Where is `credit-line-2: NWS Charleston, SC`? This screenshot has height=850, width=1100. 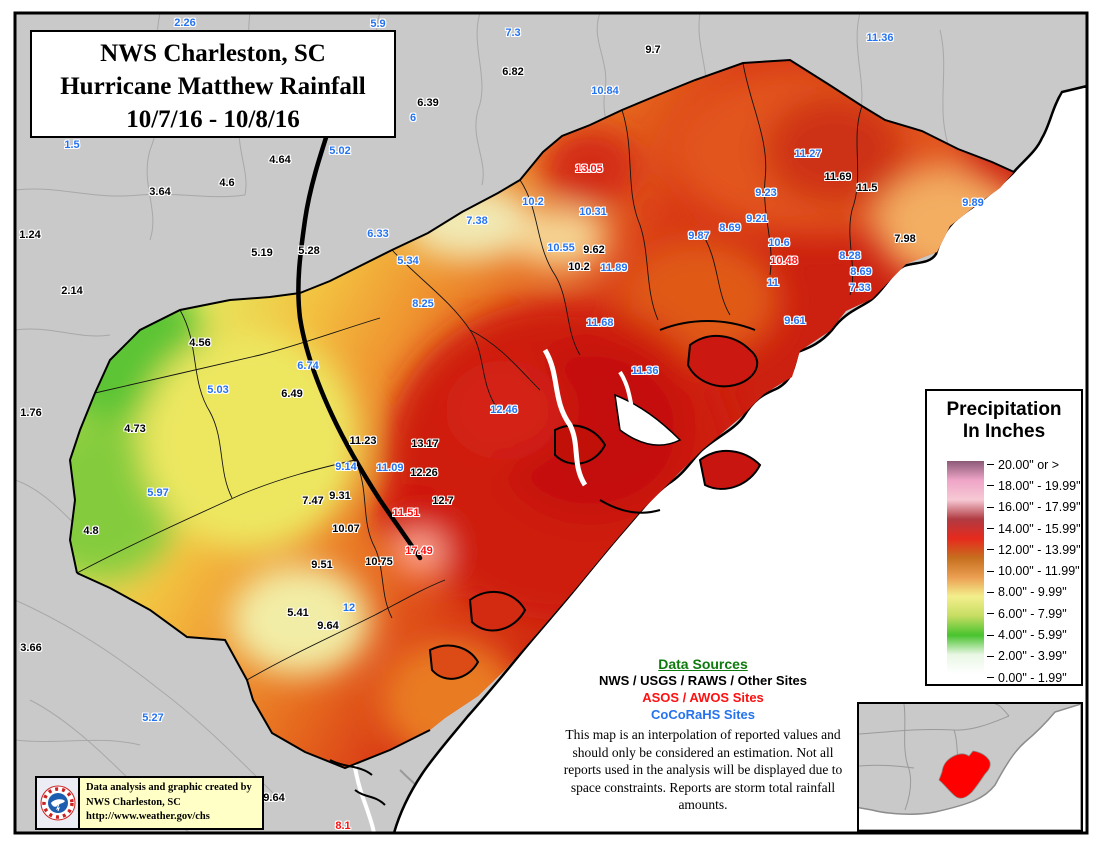 credit-line-2: NWS Charleston, SC is located at coordinates (133, 802).